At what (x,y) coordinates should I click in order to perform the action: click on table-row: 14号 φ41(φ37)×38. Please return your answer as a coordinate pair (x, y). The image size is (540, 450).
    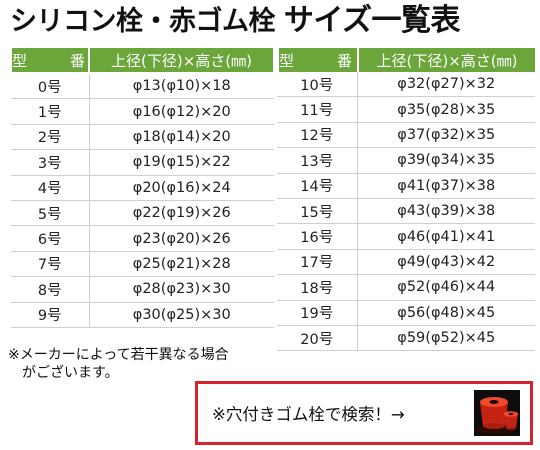
    Looking at the image, I should click on (406, 186).